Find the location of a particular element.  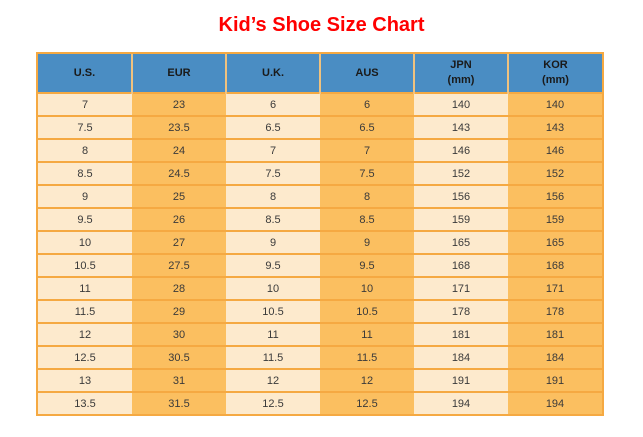

table-row: 7 23 6 6 140 140 is located at coordinates (320, 104).